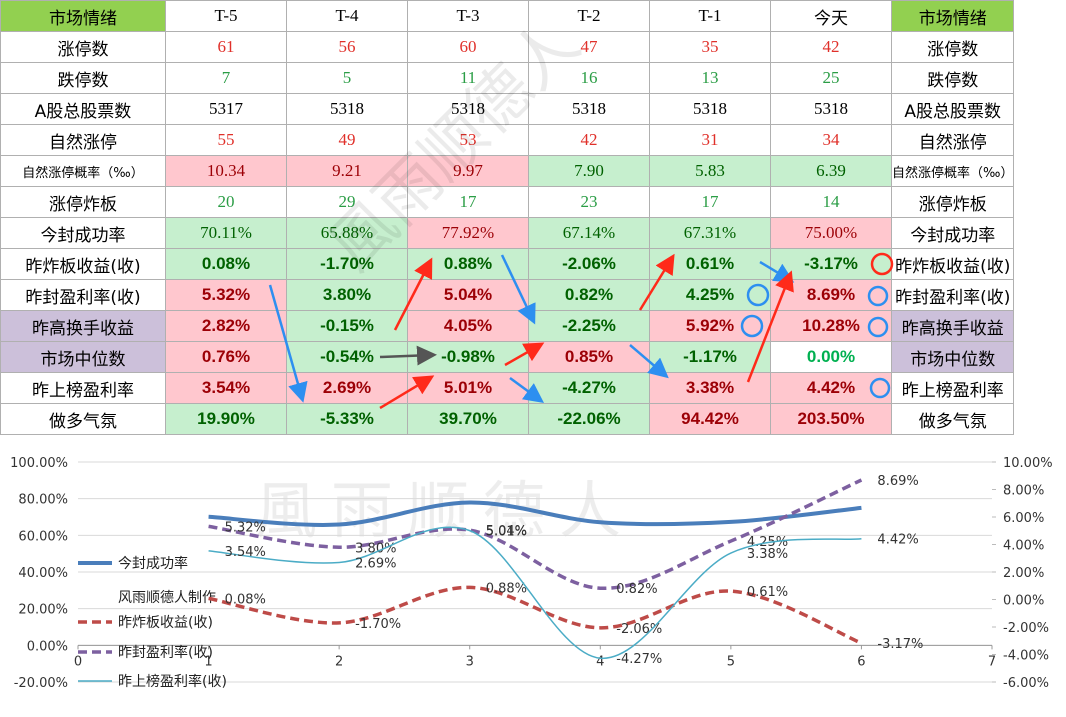 The image size is (1066, 717). What do you see at coordinates (347, 233) in the screenshot?
I see `cell: 65.88%` at bounding box center [347, 233].